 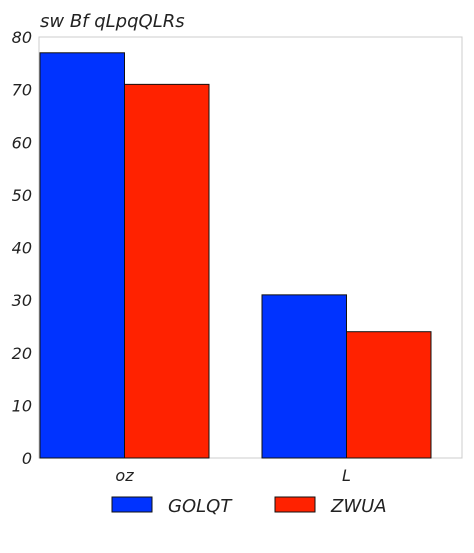 I want to click on y-tick-label: 0, so click(x=27, y=458).